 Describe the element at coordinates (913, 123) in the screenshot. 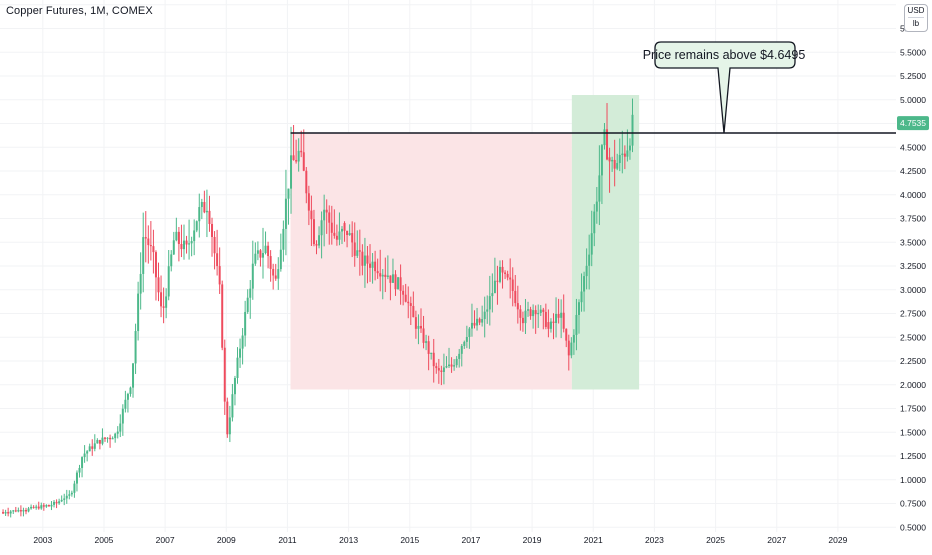

I see `current-price-tag` at that location.